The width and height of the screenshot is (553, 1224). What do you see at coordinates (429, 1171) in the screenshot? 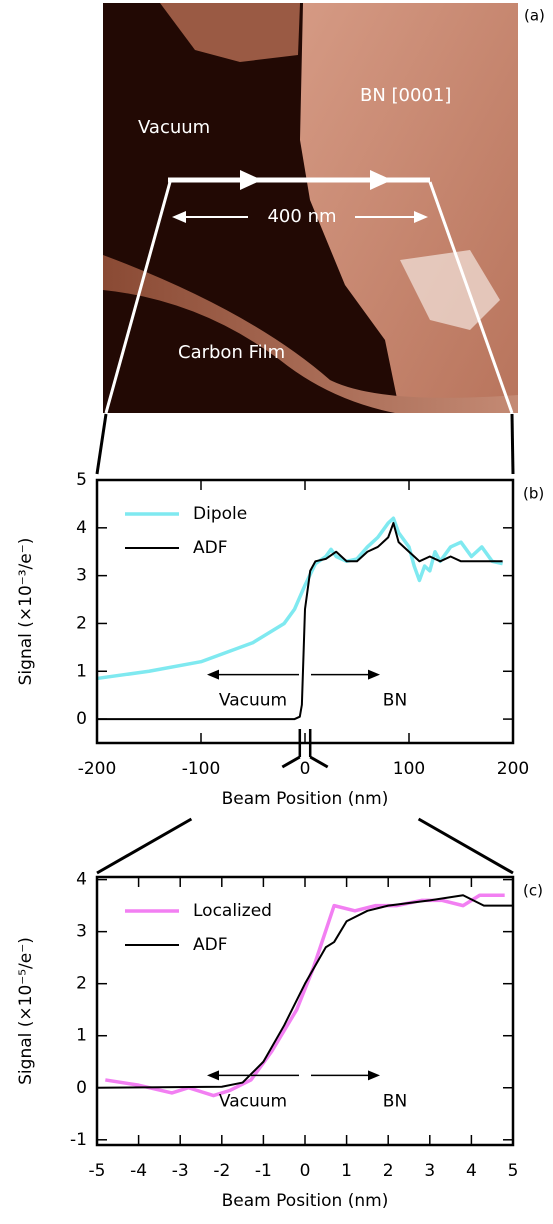
I see `x-tick-label: 3` at bounding box center [429, 1171].